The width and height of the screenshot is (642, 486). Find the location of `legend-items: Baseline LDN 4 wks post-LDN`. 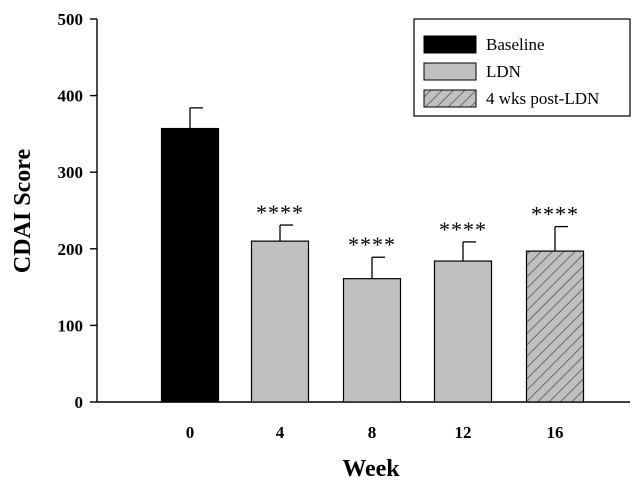

legend-items: Baseline LDN 4 wks post-LDN is located at coordinates (511, 71).